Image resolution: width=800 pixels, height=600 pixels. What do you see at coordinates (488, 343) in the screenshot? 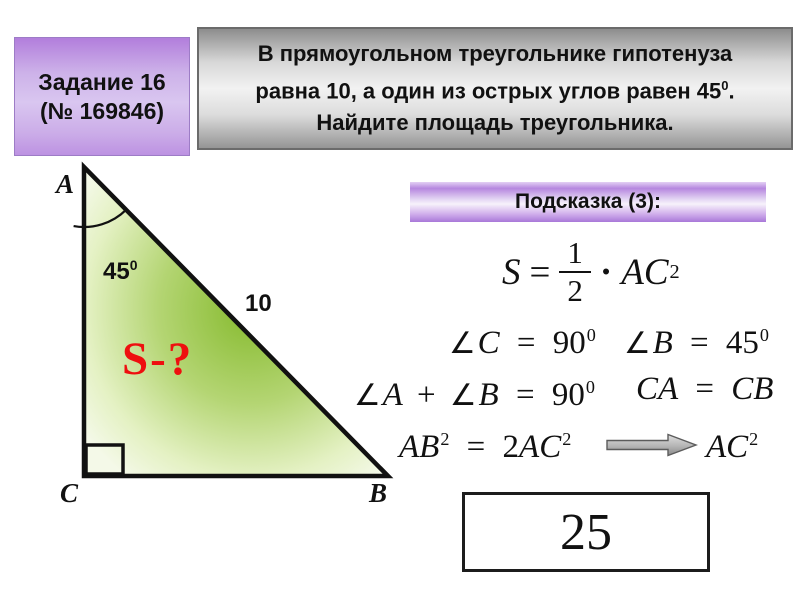
I see `formula-angle-c-letter: C` at bounding box center [488, 343].